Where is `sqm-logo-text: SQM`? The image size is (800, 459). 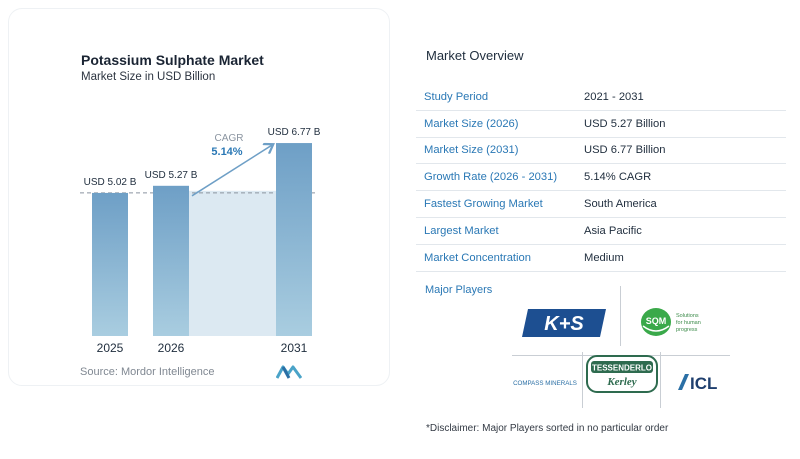 sqm-logo-text: SQM is located at coordinates (656, 321).